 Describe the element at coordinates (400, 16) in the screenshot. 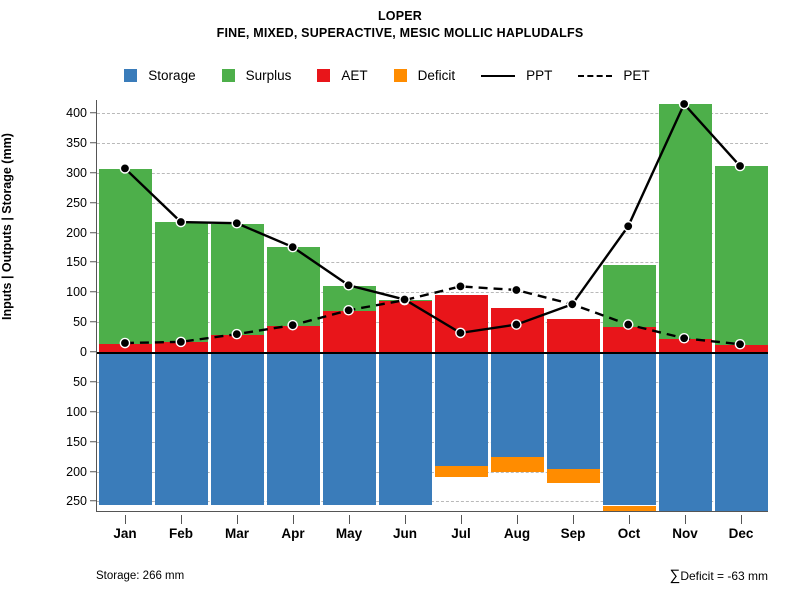

I see `chart-title: LOPER` at that location.